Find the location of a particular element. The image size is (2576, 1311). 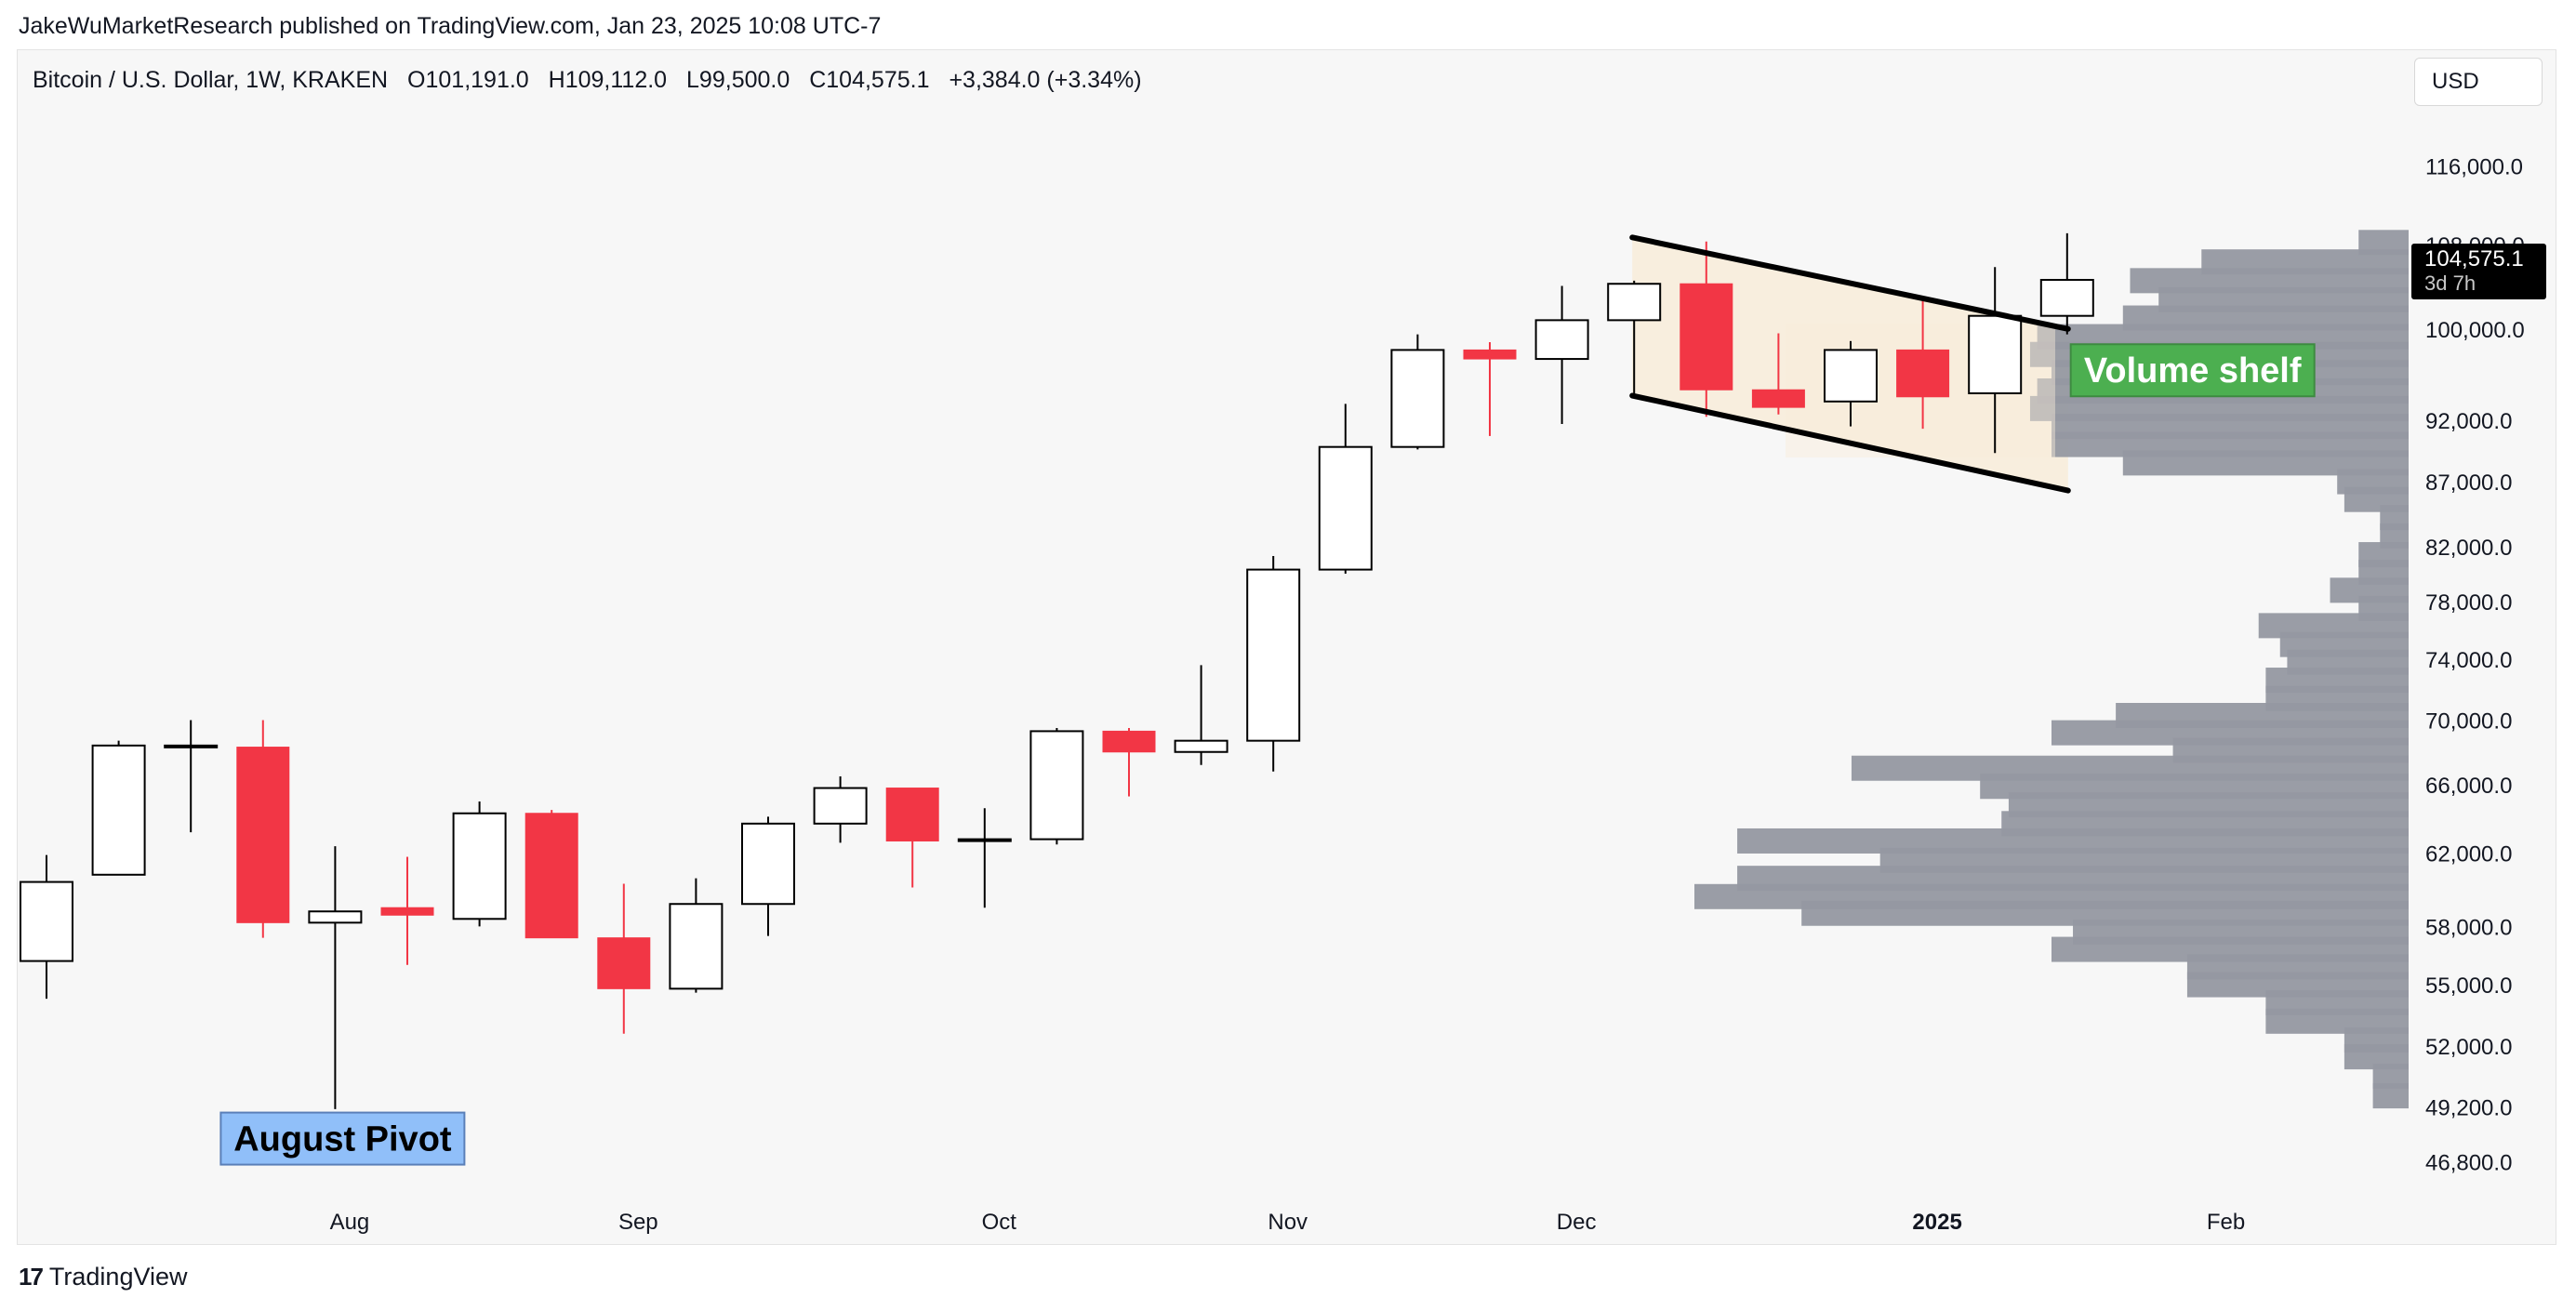

legend-low: L99,500.0 is located at coordinates (738, 80).